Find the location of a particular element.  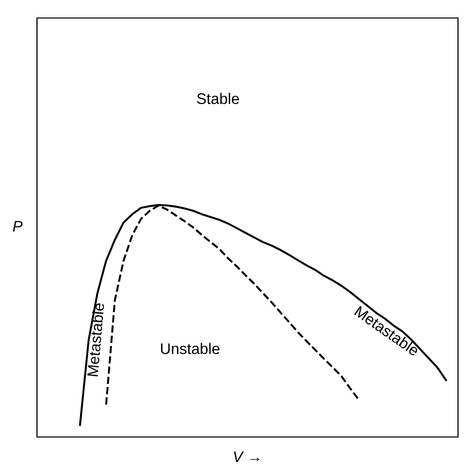

y-axis-title: P is located at coordinates (17, 226).